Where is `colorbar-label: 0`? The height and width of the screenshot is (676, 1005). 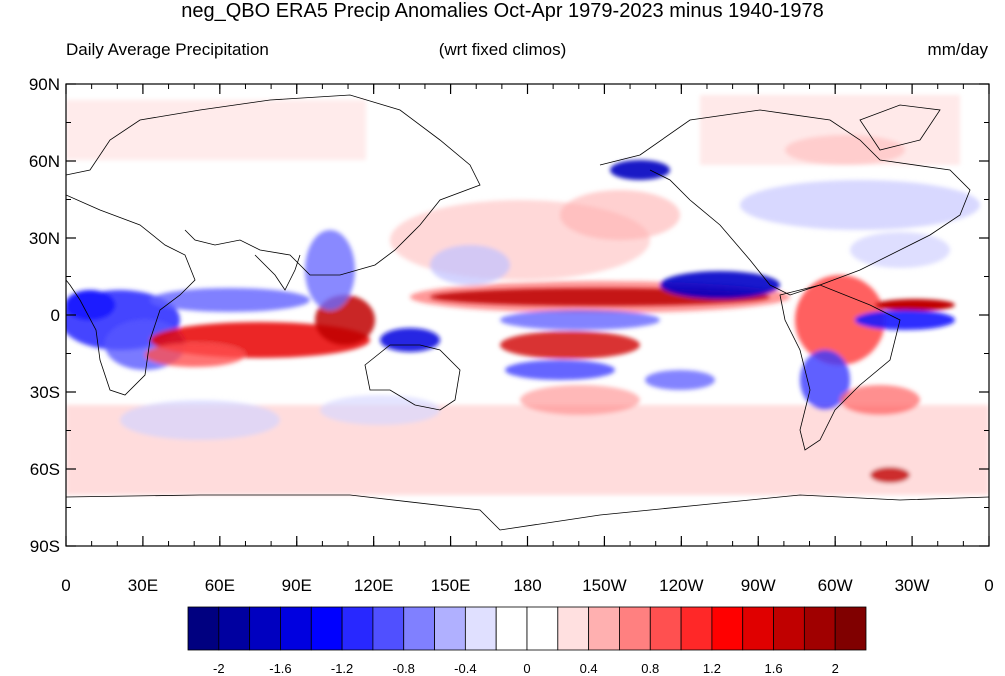 colorbar-label: 0 is located at coordinates (526, 668).